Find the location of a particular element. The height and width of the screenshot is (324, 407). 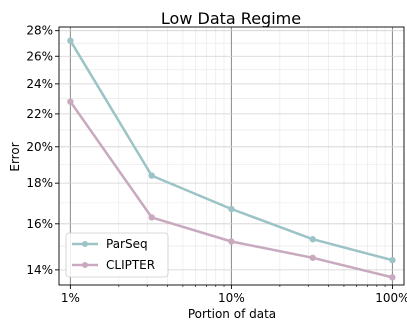

legend: ParSeq CLIPTER is located at coordinates (117, 255).